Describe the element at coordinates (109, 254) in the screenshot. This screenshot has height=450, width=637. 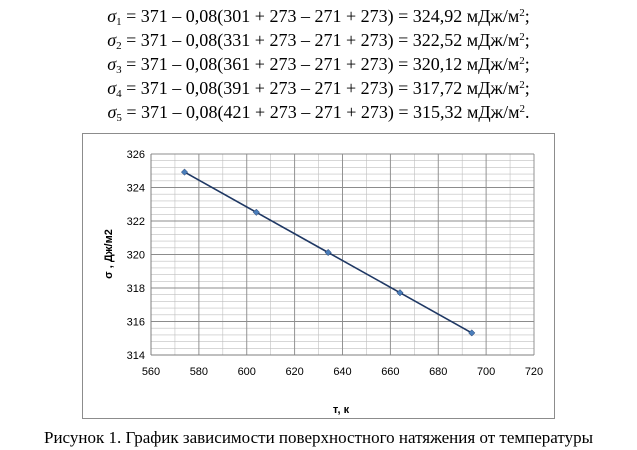
I see `y-axis-label: σ , Дж/м2` at that location.